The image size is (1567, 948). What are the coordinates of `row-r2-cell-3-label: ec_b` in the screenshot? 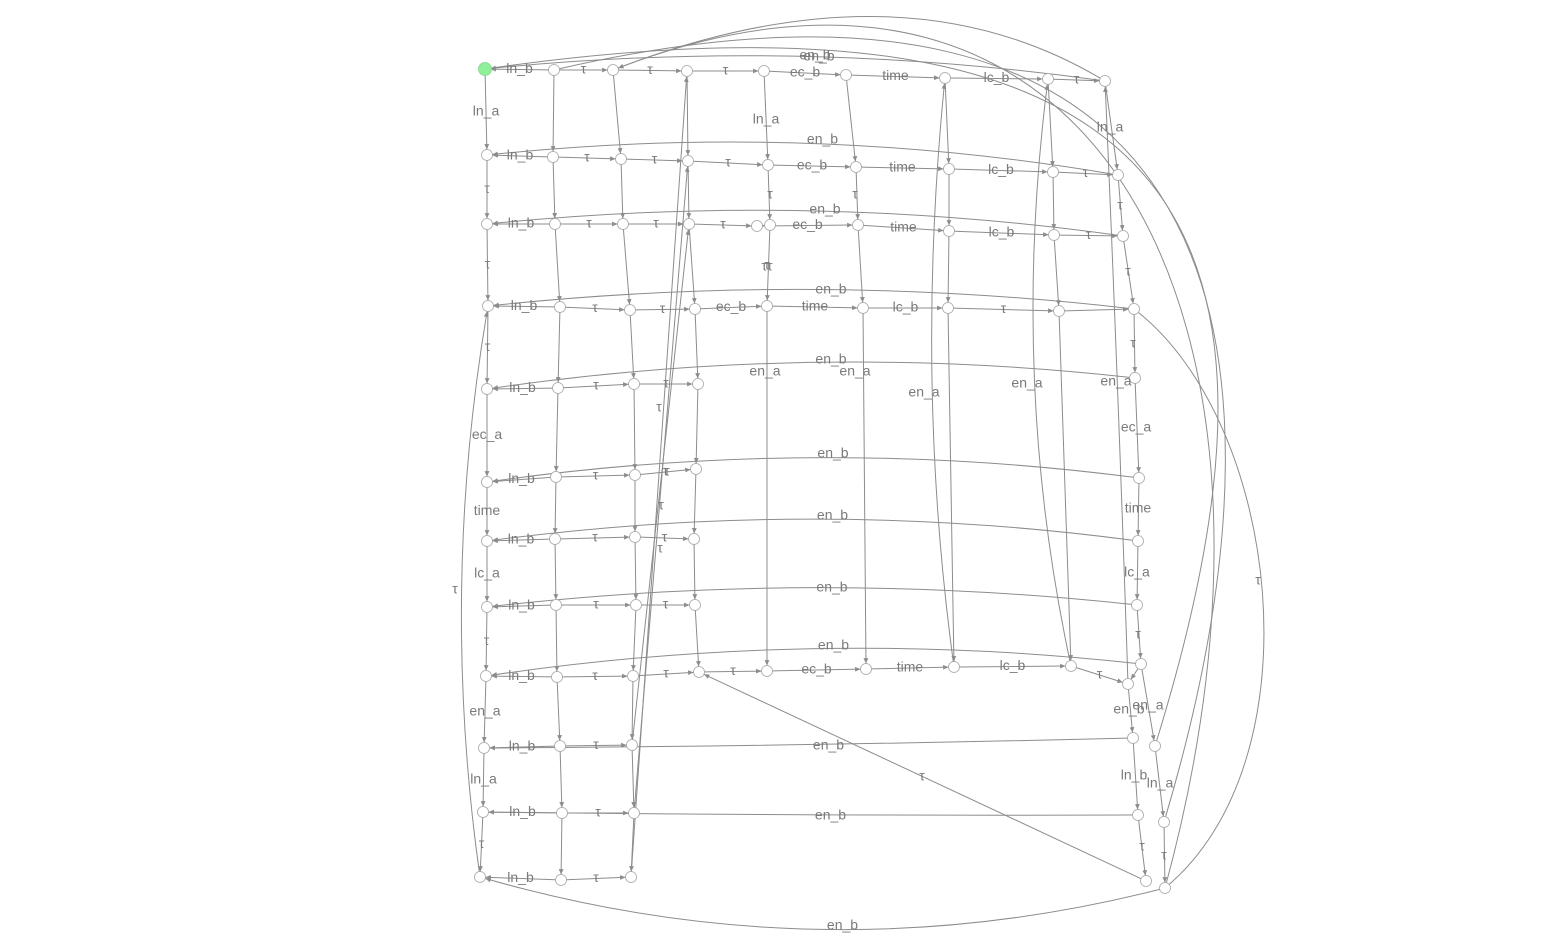 It's located at (807, 224).